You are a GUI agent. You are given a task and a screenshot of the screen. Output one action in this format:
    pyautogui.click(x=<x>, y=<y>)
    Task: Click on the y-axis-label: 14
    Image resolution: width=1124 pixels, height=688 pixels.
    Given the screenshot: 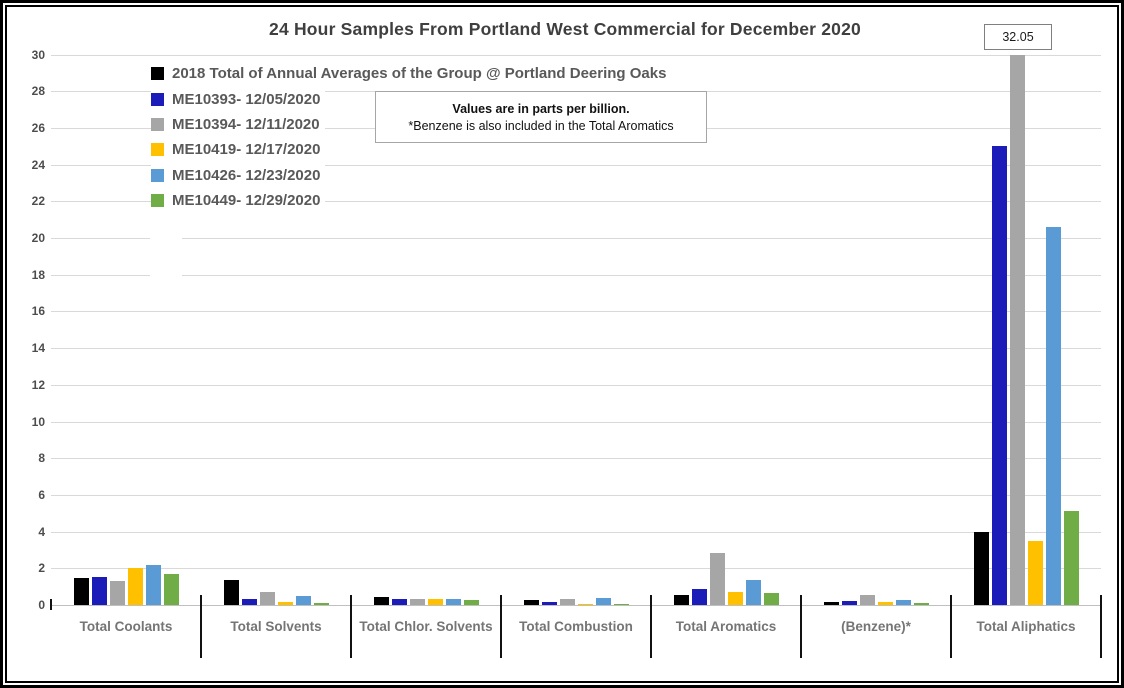 What is the action you would take?
    pyautogui.click(x=38, y=348)
    